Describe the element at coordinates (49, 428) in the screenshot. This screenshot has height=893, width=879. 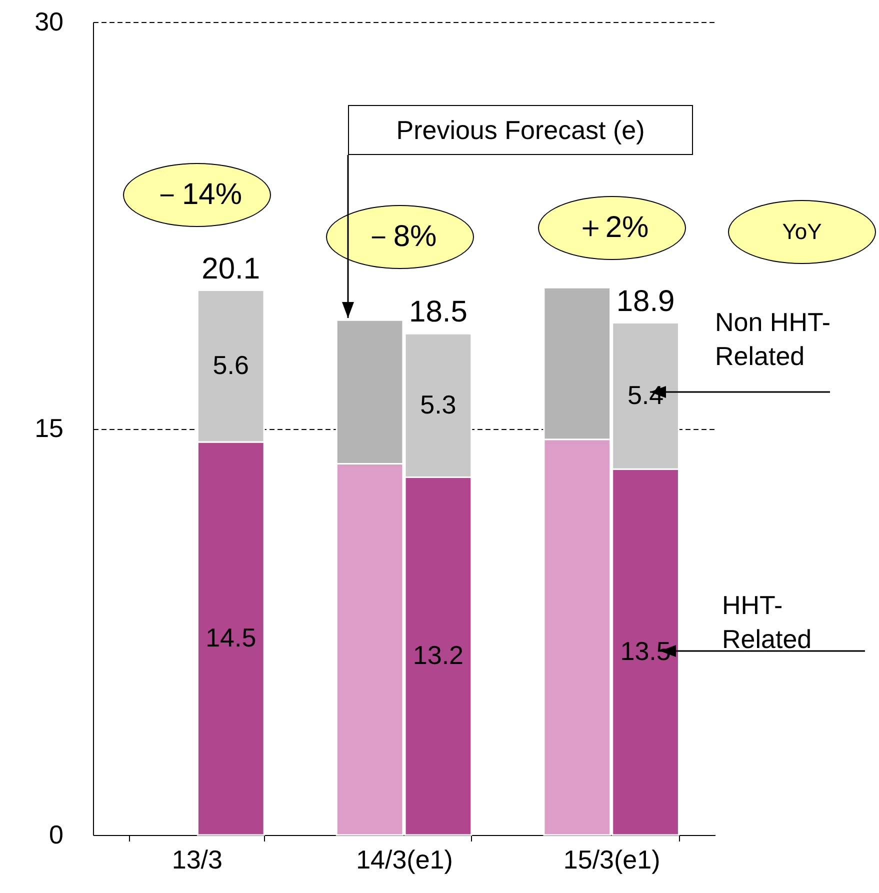
I see `y-tick-label: 15` at that location.